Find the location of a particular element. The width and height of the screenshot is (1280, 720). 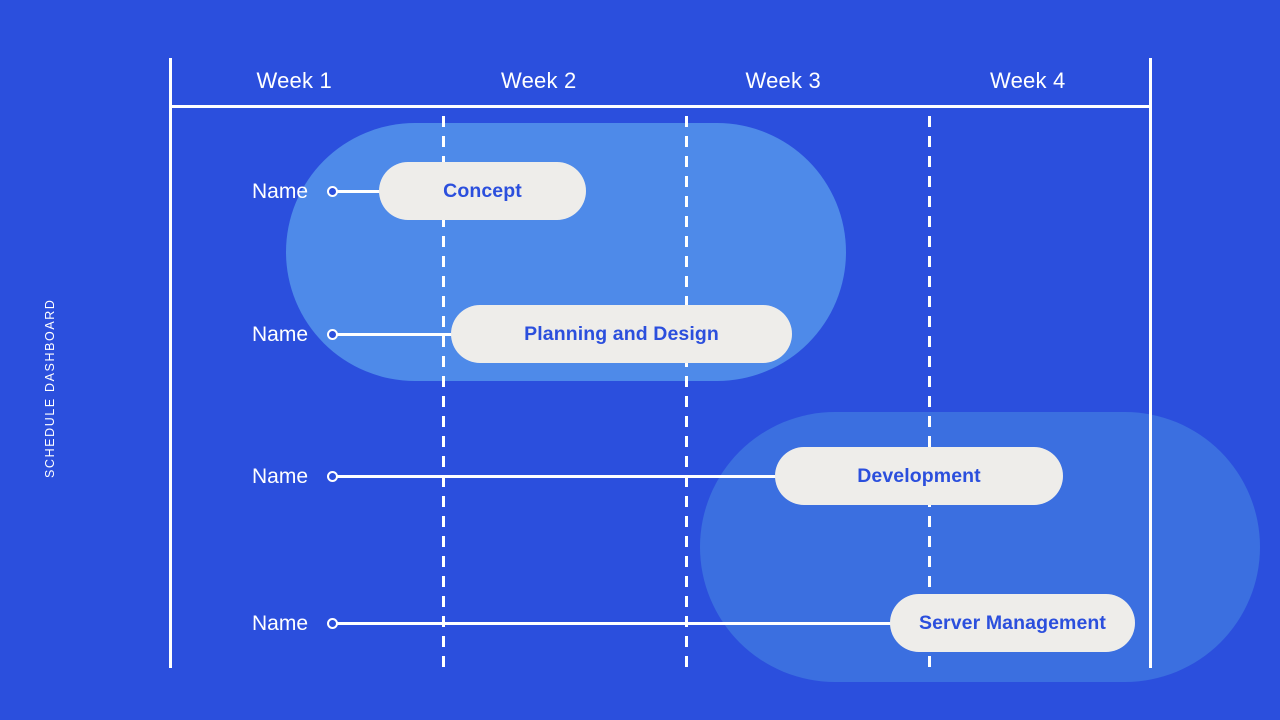

week-header-cell-3: Week 3 is located at coordinates (783, 81).